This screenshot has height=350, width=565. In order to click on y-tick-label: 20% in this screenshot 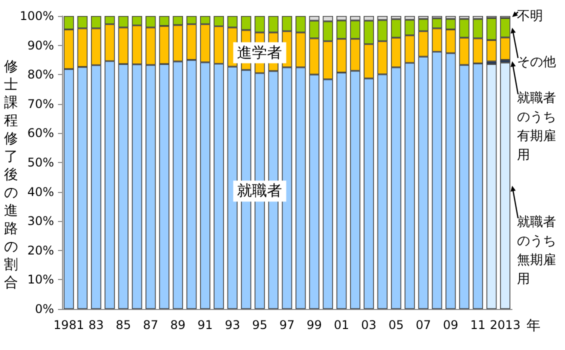, I will do `click(40, 250)`.